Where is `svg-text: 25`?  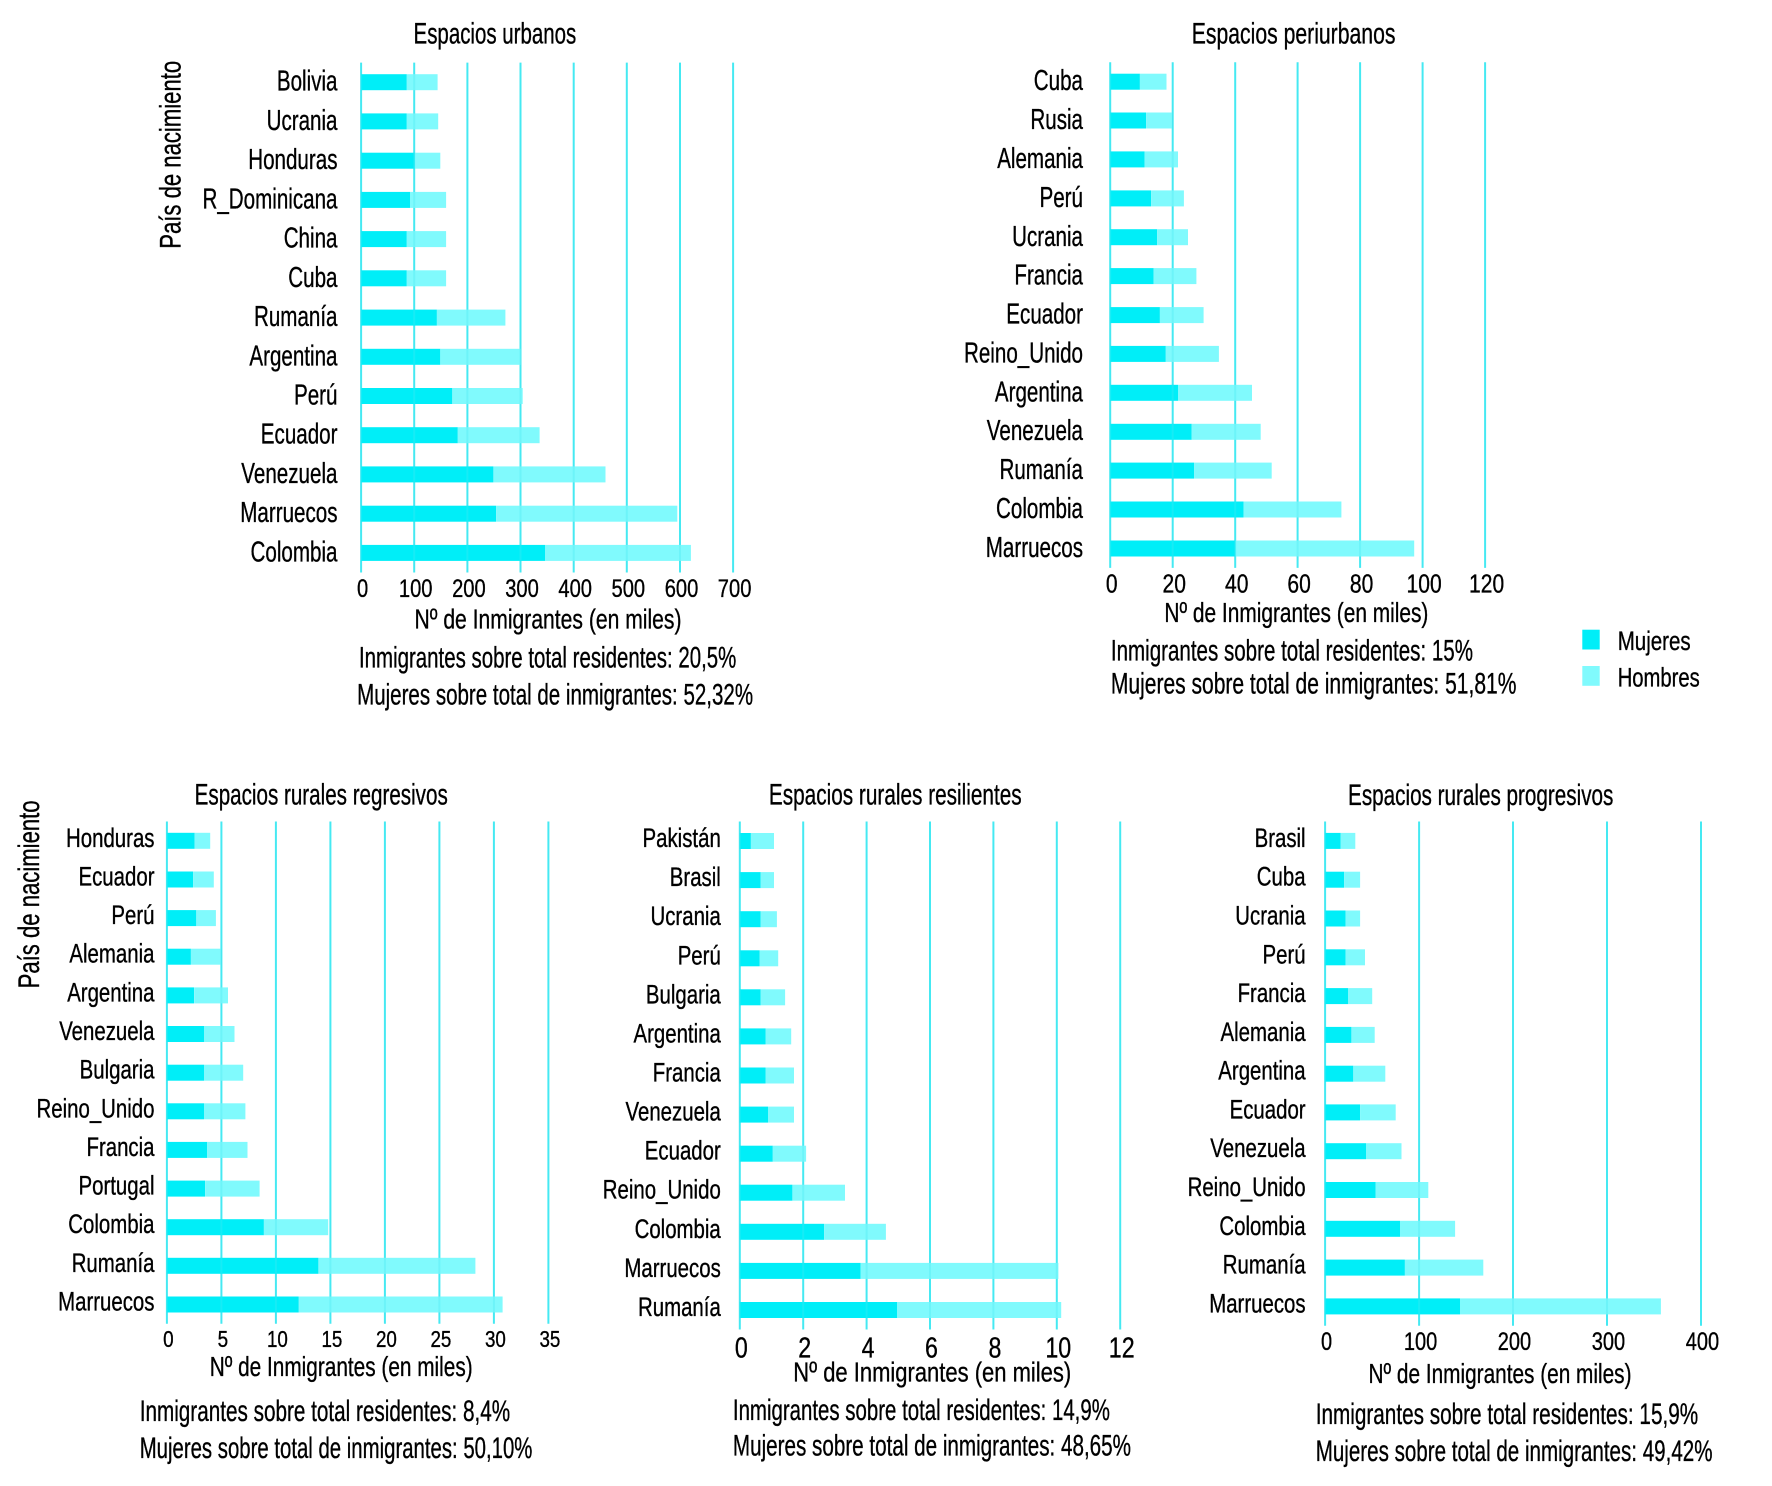
svg-text: 25 is located at coordinates (440, 1339).